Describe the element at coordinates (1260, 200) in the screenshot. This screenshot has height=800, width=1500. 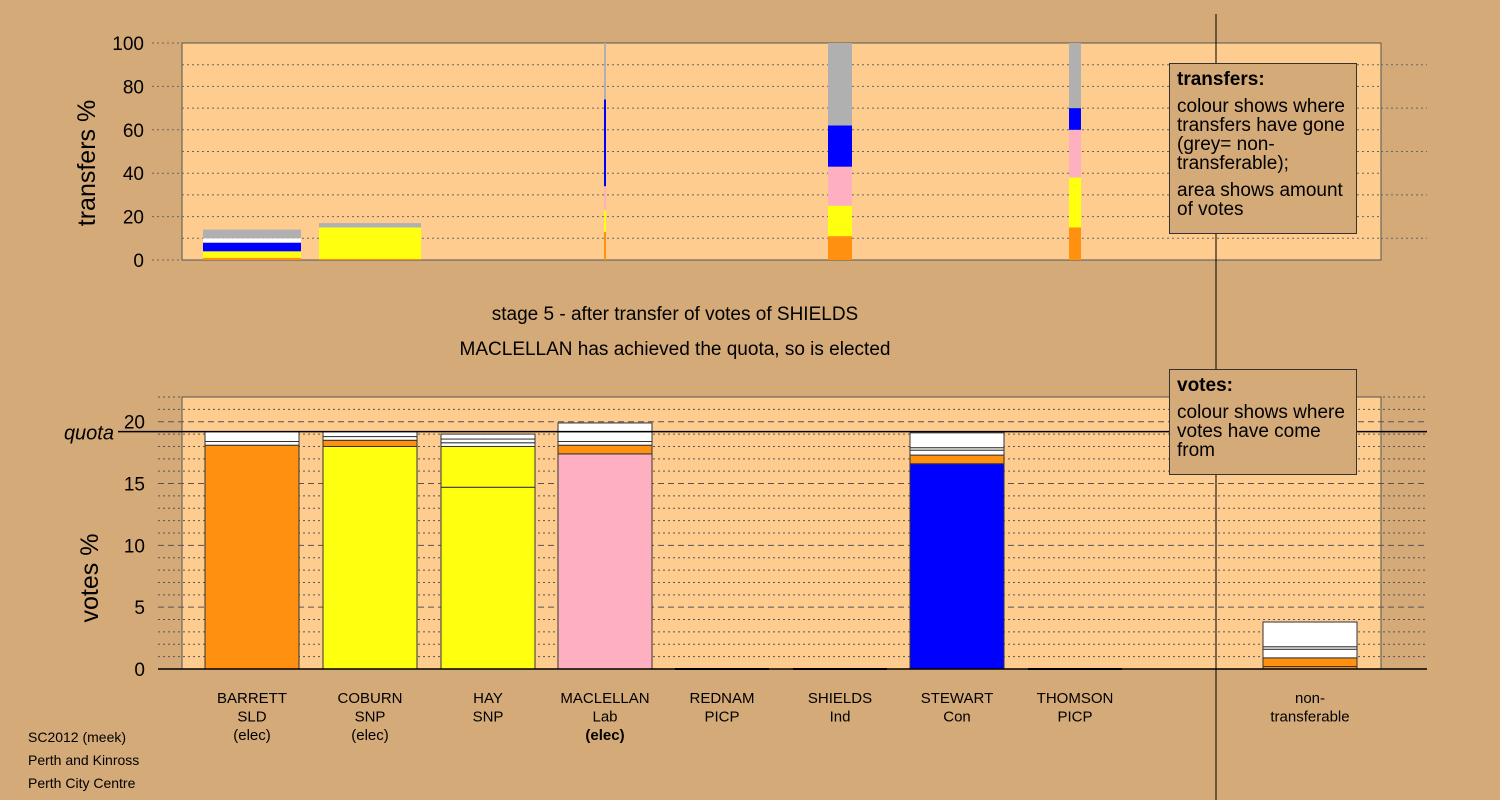
I see `transfers-legend-area: area shows amount of votes` at that location.